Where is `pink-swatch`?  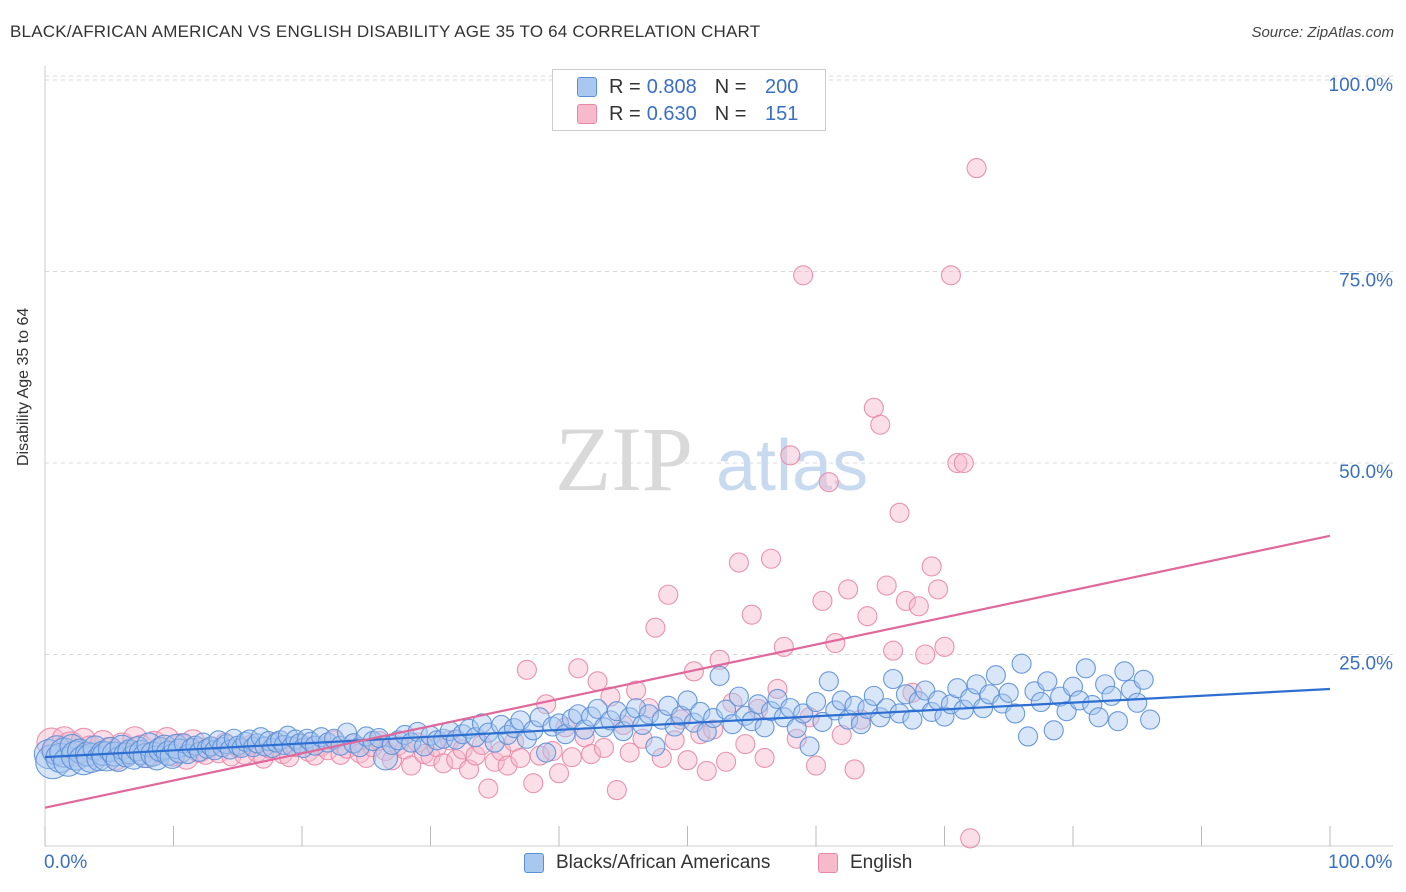 pink-swatch is located at coordinates (587, 114).